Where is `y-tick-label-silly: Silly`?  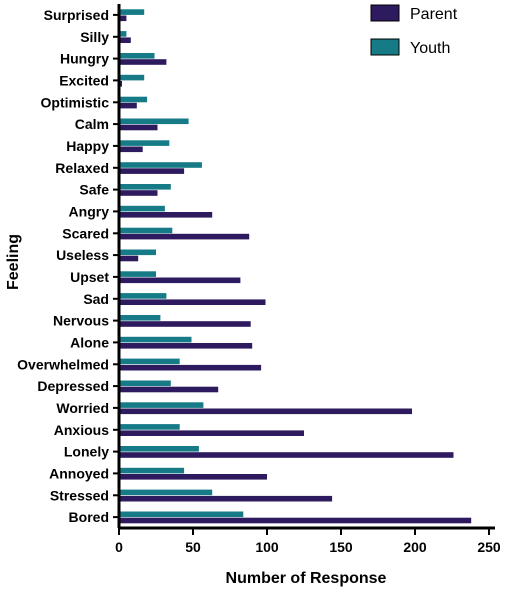 y-tick-label-silly: Silly is located at coordinates (94, 37).